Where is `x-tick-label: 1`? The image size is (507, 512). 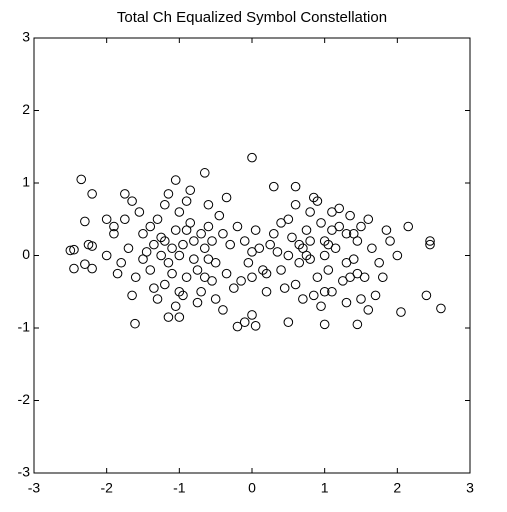 x-tick-label: 1 is located at coordinates (325, 488).